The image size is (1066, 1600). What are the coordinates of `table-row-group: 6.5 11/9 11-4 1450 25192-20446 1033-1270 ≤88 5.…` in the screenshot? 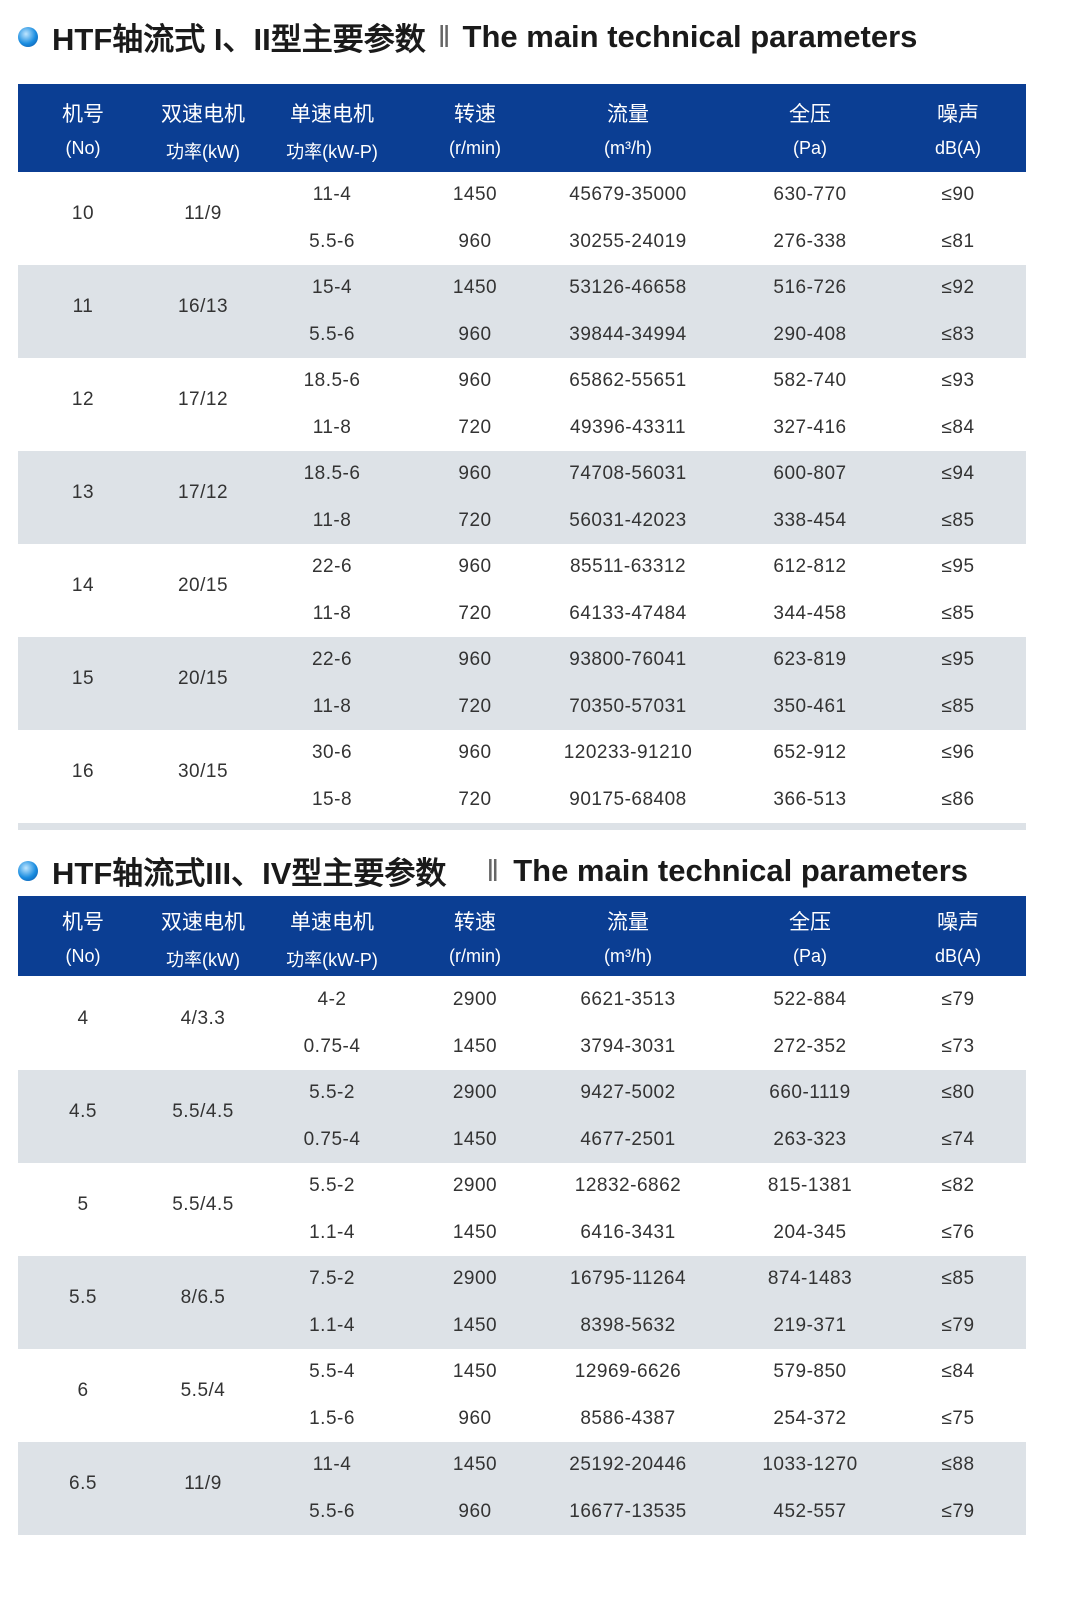 It's located at (522, 1488).